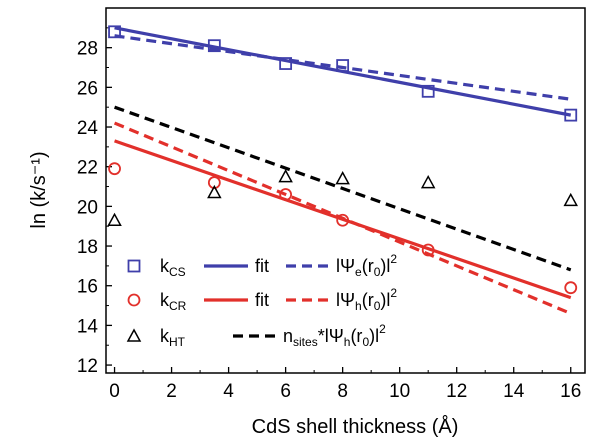 This screenshot has height=441, width=592. I want to click on y-tick-label: 24, so click(88, 128).